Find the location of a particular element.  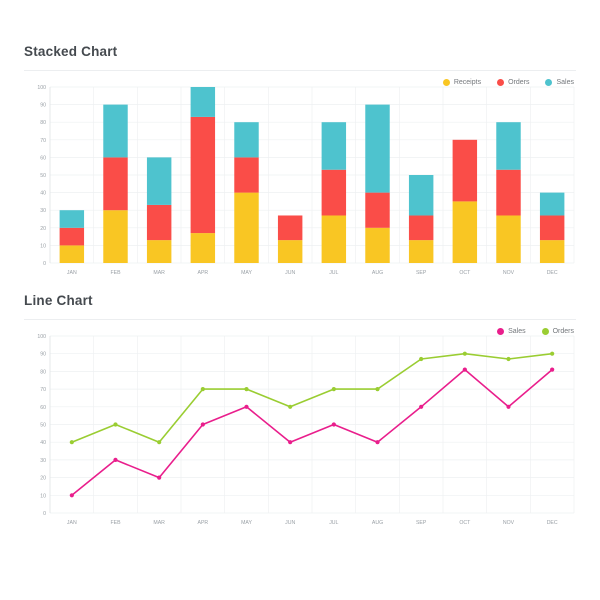

bar-segment-sales-mar is located at coordinates (159, 181).